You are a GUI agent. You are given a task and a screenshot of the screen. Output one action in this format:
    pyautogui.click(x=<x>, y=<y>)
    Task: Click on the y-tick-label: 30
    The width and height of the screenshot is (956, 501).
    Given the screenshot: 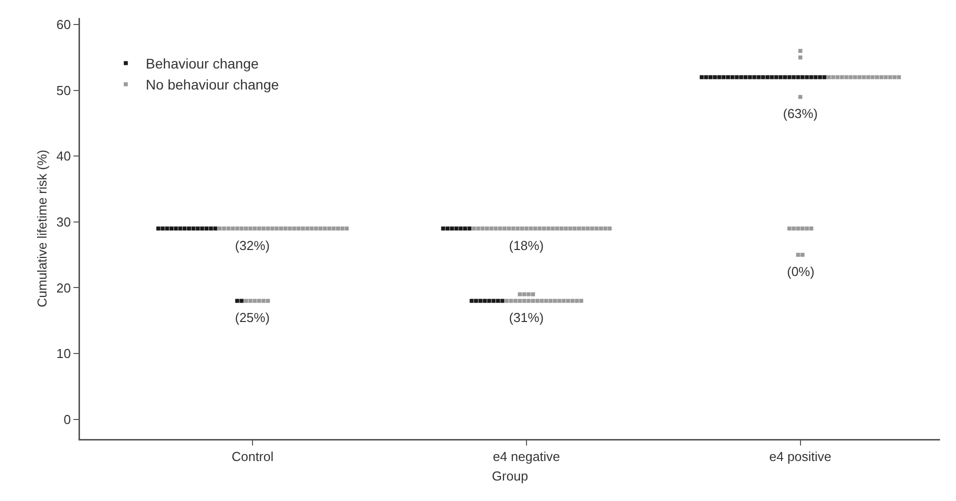 What is the action you would take?
    pyautogui.click(x=63, y=222)
    